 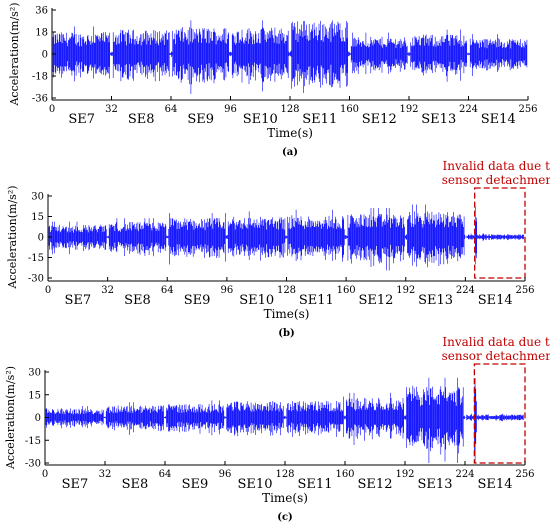 What do you see at coordinates (40, 99) in the screenshot?
I see `y-tick-label: -36` at bounding box center [40, 99].